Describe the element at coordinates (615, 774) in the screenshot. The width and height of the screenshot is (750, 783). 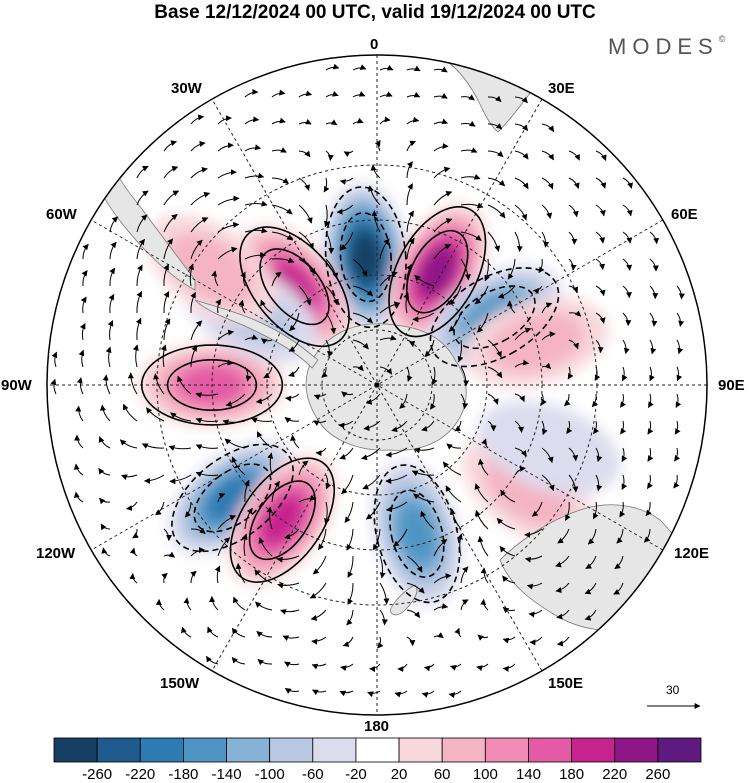
I see `colorbar-tick-label: 220` at that location.